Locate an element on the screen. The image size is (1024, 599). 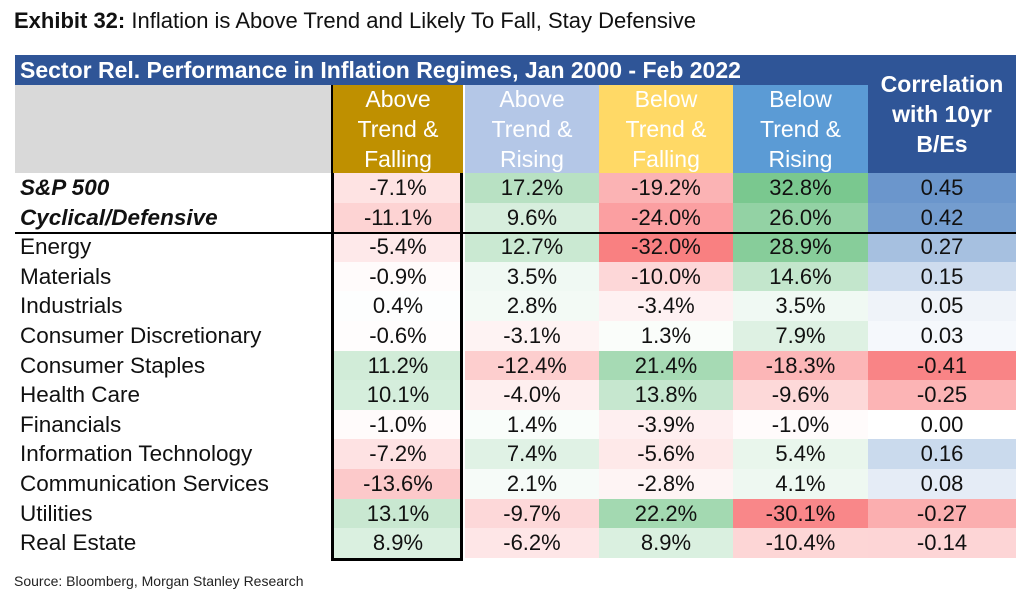
value-cell: 7.9% is located at coordinates (800, 336).